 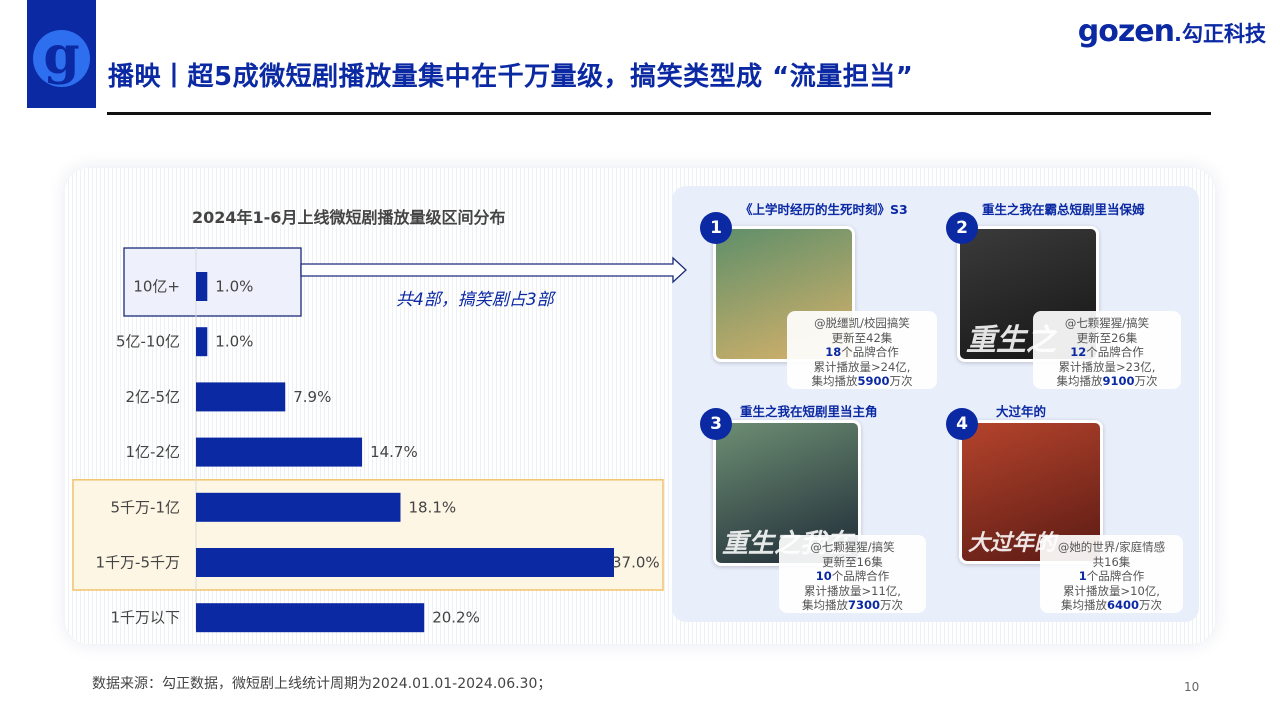 What do you see at coordinates (962, 228) in the screenshot?
I see `rank-badge: 2` at bounding box center [962, 228].